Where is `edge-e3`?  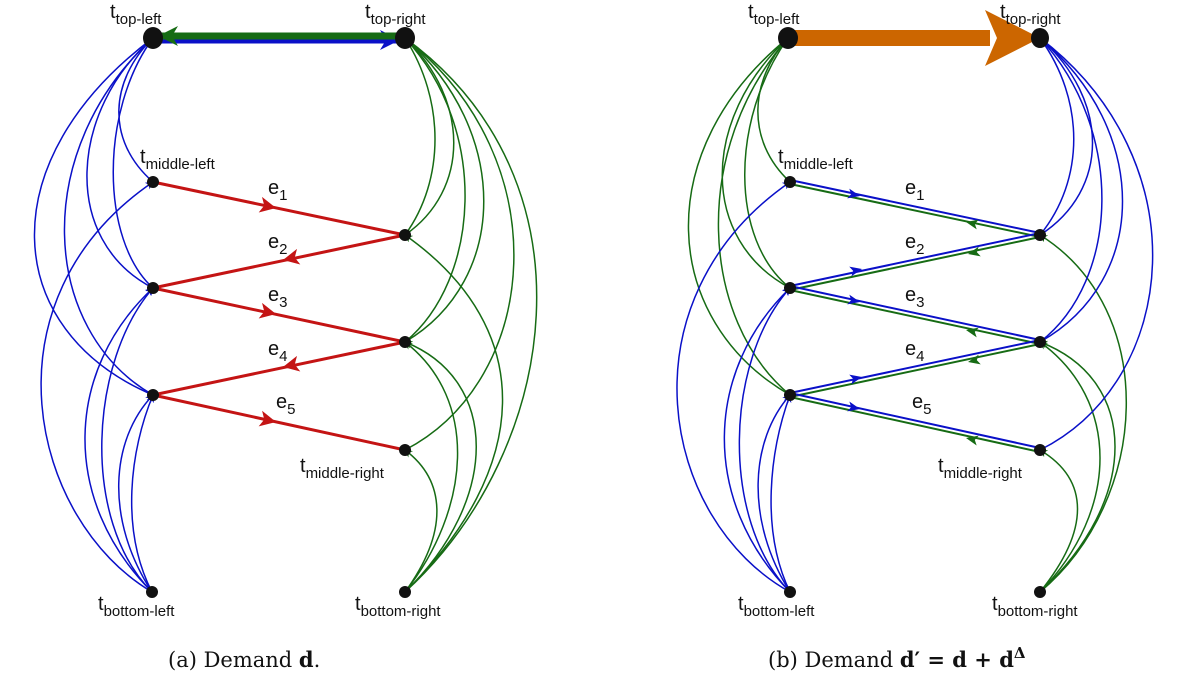
edge-e3 is located at coordinates (279, 315).